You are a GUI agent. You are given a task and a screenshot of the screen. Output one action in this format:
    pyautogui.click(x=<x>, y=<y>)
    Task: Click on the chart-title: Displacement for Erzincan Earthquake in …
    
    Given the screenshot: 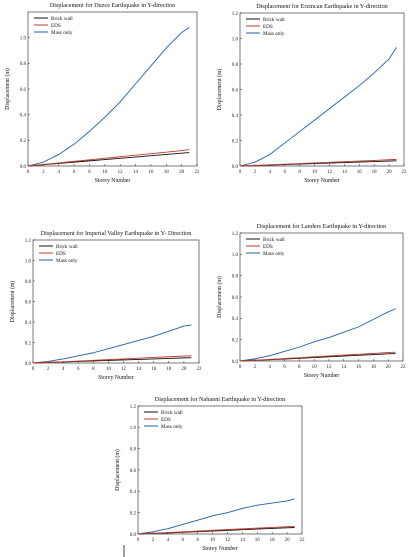 What is the action you would take?
    pyautogui.click(x=322, y=6)
    